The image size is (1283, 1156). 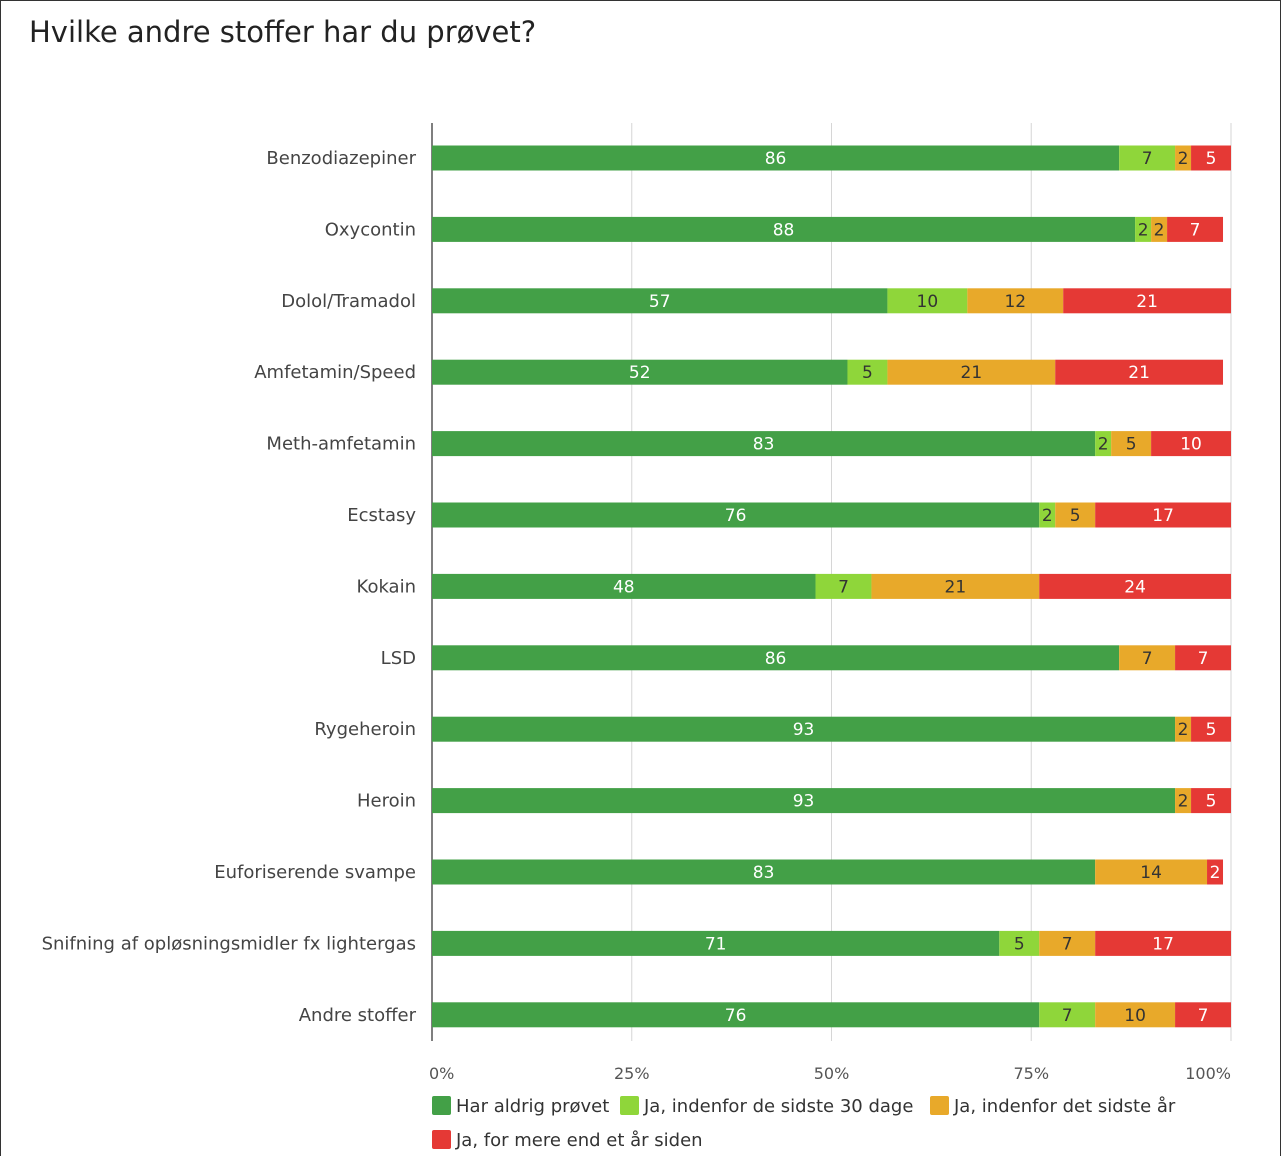 I want to click on x-tick-label: 25%, so click(x=632, y=1073).